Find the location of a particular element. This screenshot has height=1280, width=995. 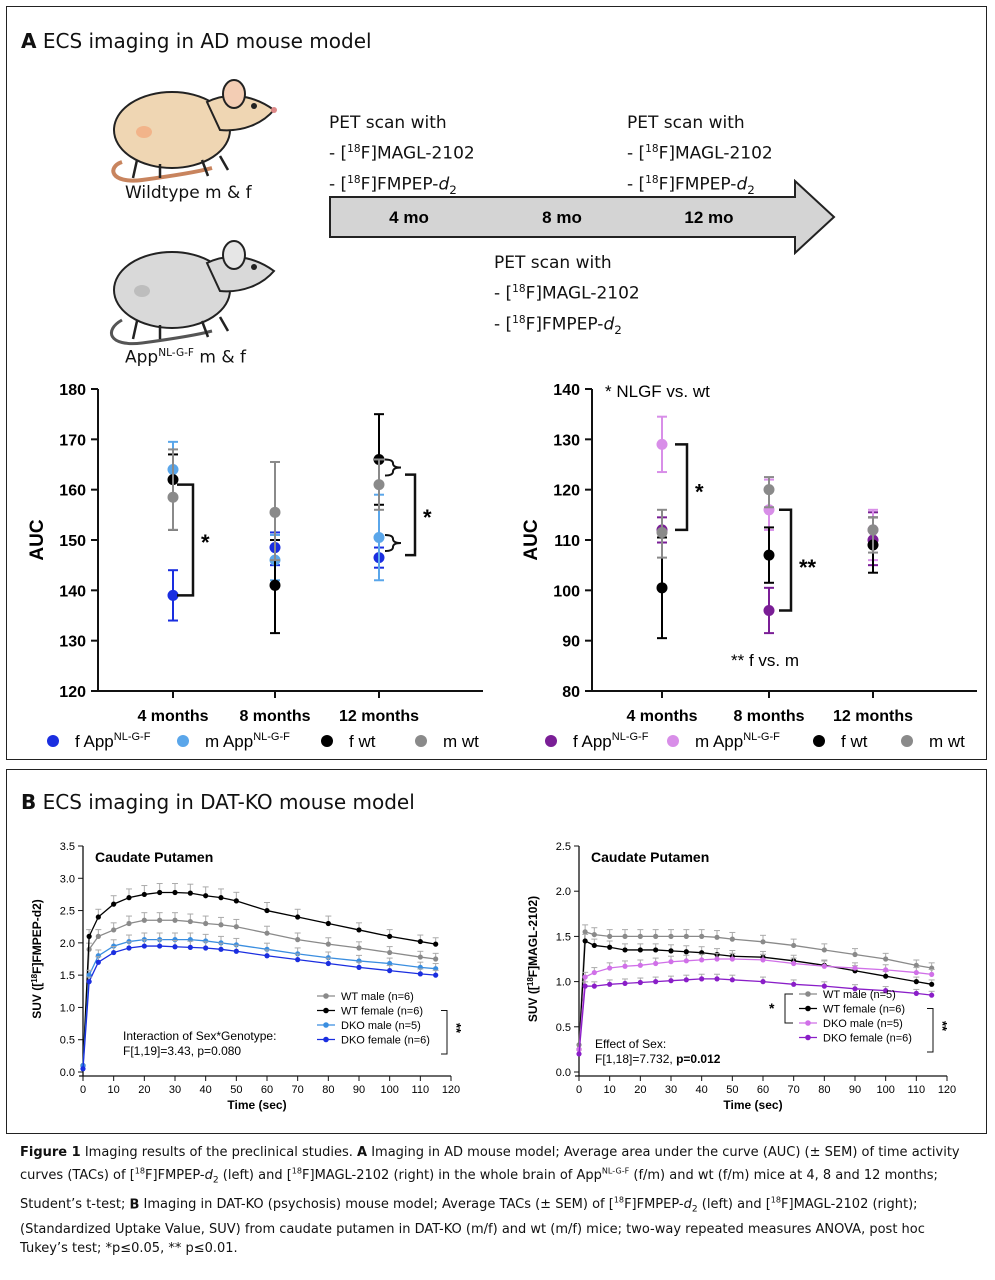

timeline-8mo: 8 mo is located at coordinates (562, 217).